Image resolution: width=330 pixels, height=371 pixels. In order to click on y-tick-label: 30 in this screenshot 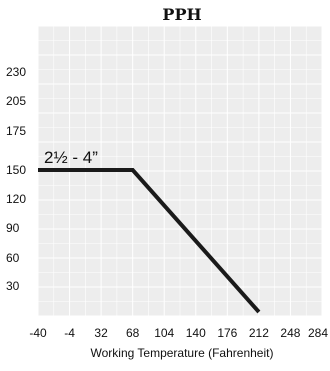, I will do `click(13, 286)`.